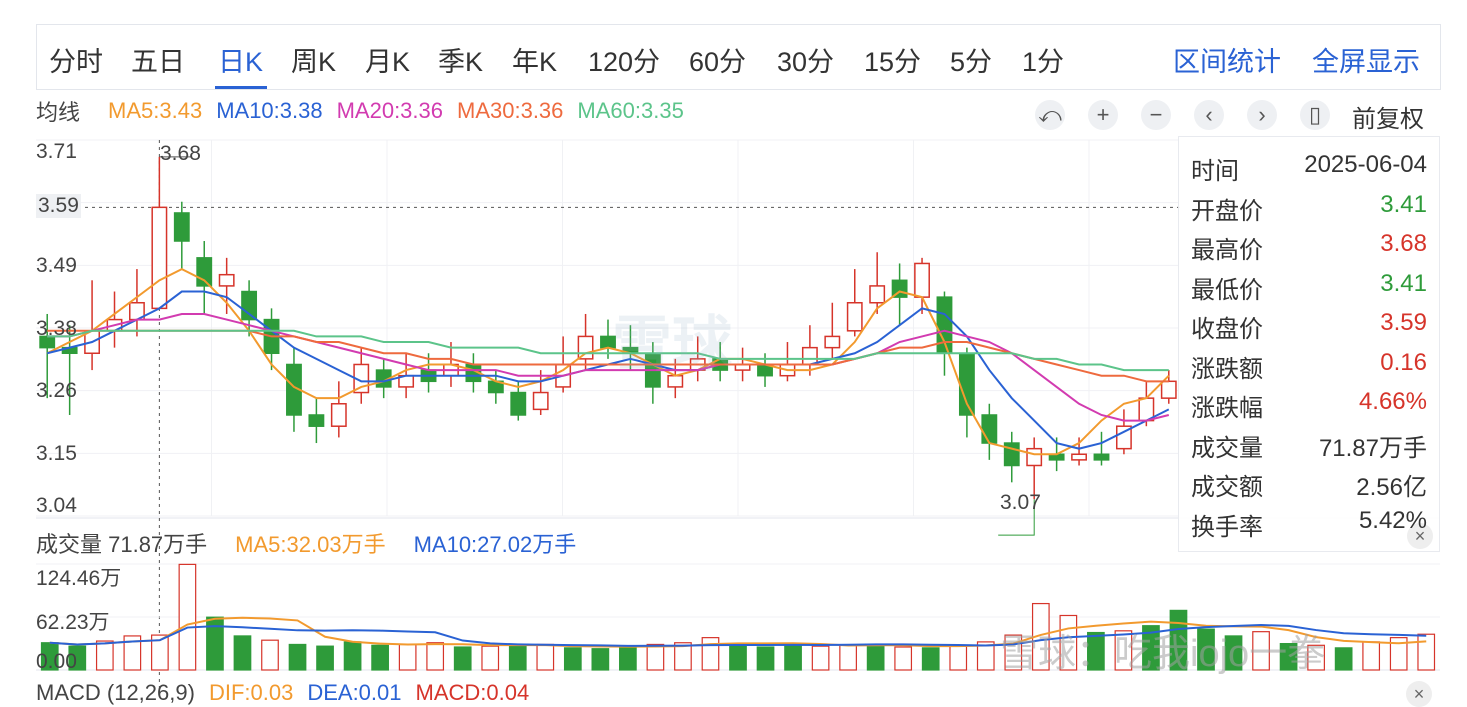 The image size is (1467, 707). I want to click on tab-120min: 120分, so click(624, 62).